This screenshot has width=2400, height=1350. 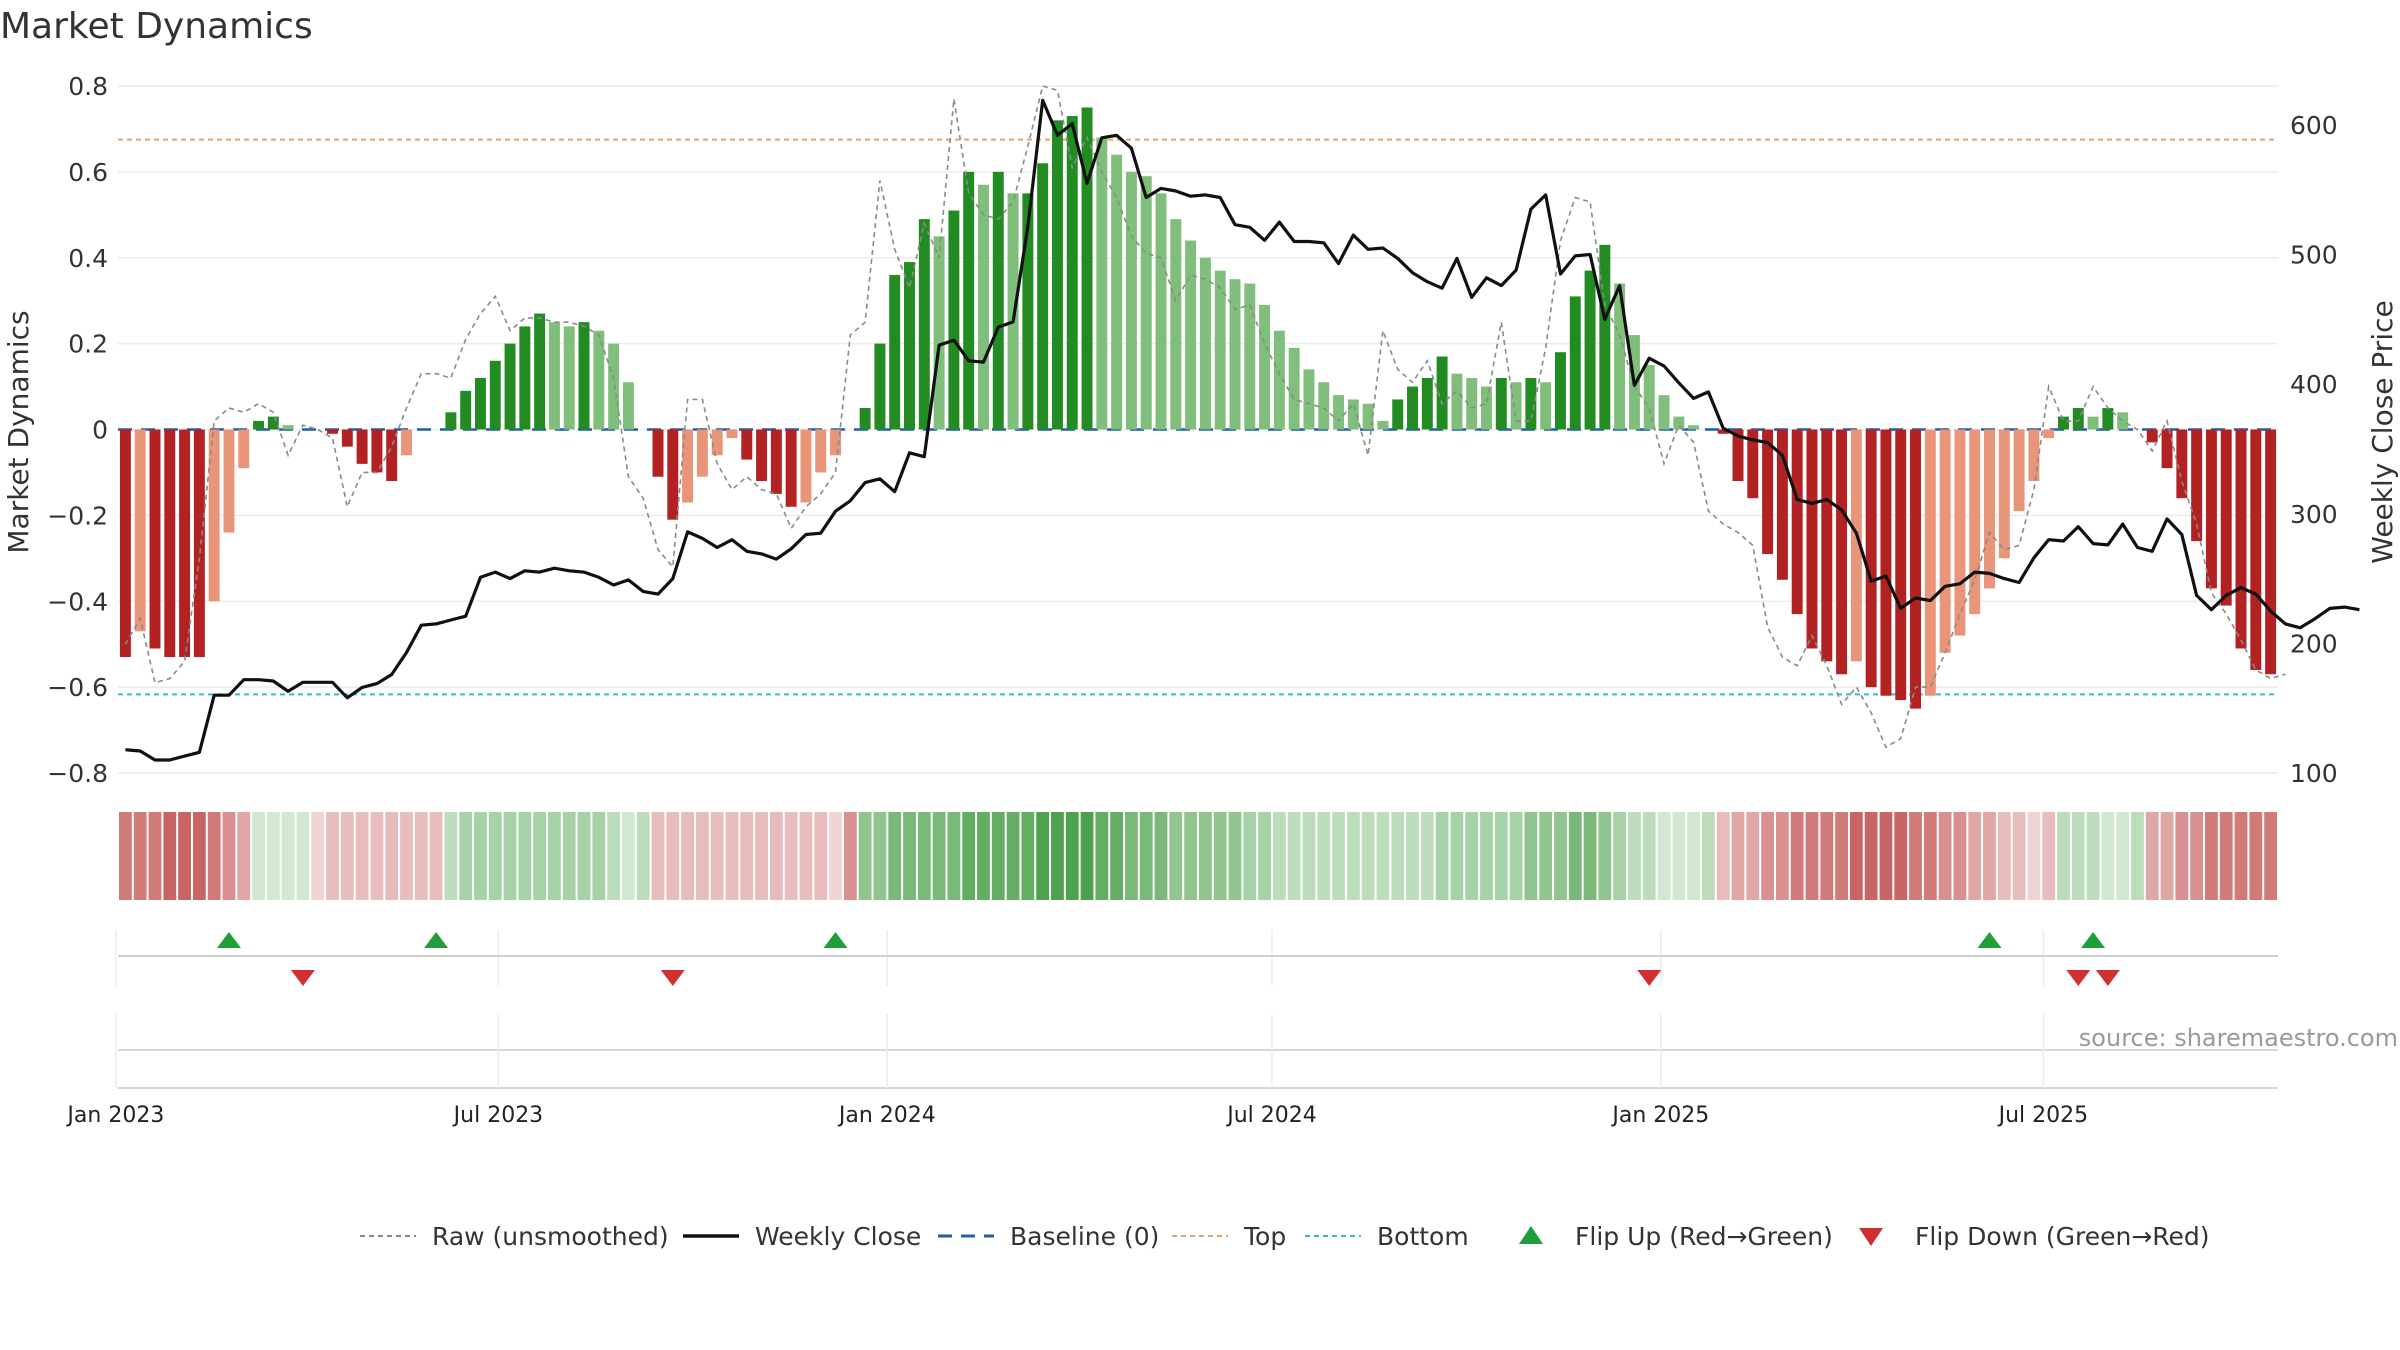 I want to click on y-tick-label: 0.6, so click(x=88, y=172).